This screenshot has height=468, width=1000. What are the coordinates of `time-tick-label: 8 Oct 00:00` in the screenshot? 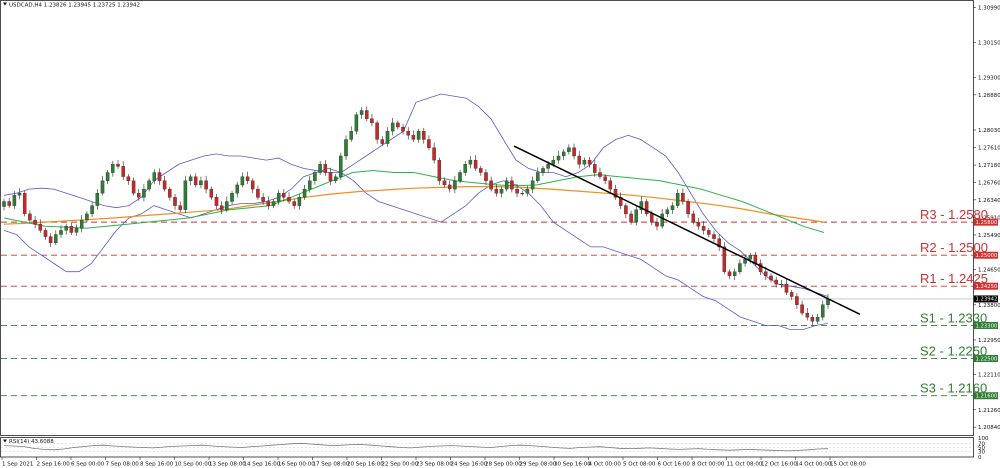 It's located at (708, 465).